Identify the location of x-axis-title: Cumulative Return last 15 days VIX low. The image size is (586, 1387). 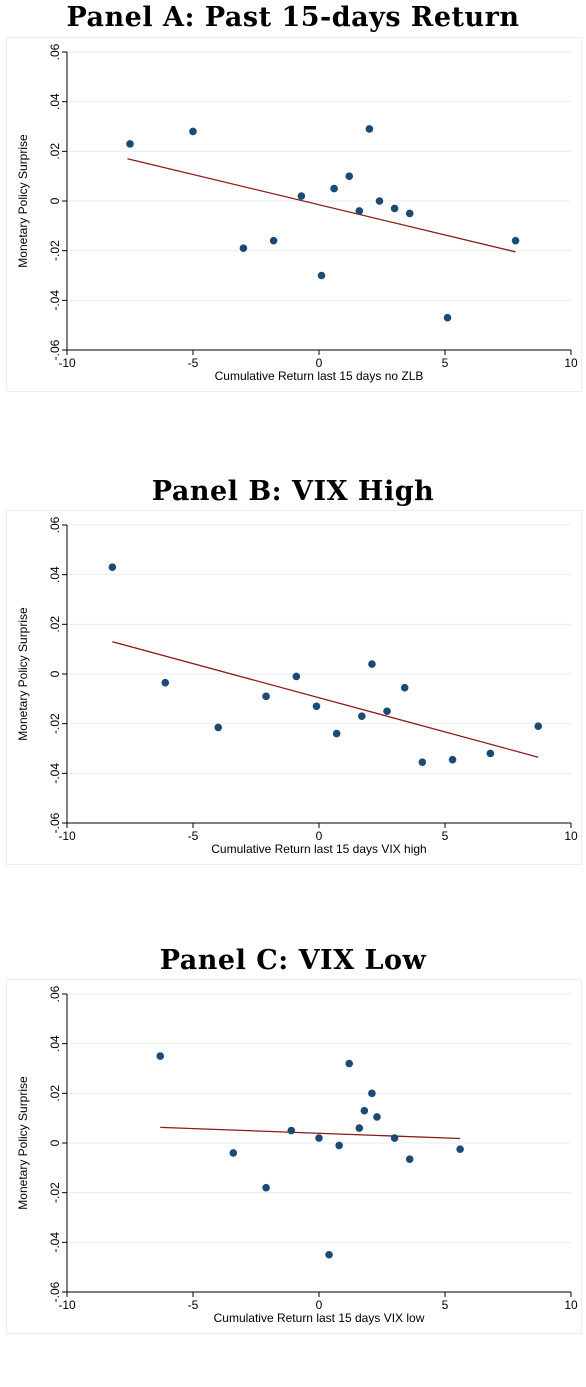
(319, 1318).